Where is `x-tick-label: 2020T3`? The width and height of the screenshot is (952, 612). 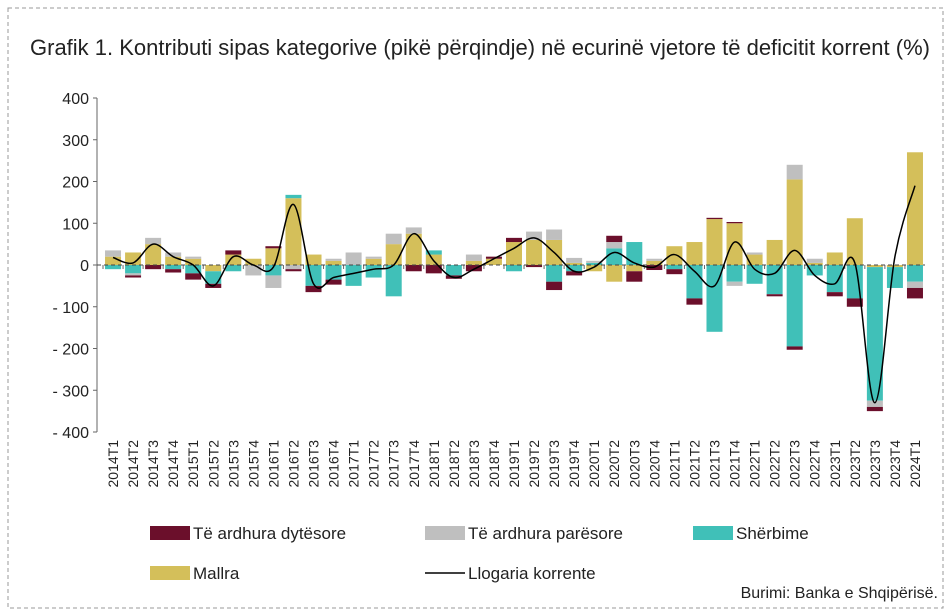 x-tick-label: 2020T3 is located at coordinates (634, 464).